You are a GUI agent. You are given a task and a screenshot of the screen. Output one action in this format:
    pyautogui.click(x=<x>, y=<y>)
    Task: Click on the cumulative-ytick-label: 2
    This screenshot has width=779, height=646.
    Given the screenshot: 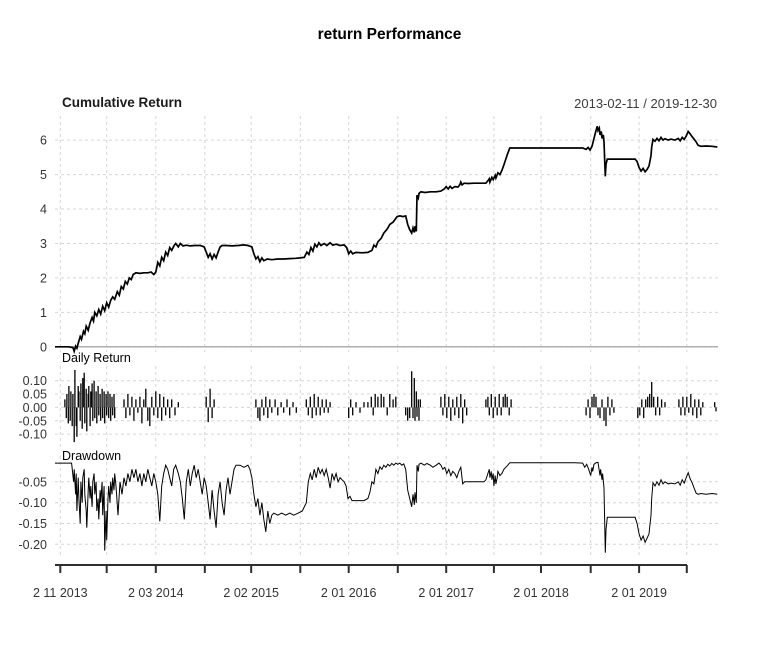 What is the action you would take?
    pyautogui.click(x=43, y=278)
    